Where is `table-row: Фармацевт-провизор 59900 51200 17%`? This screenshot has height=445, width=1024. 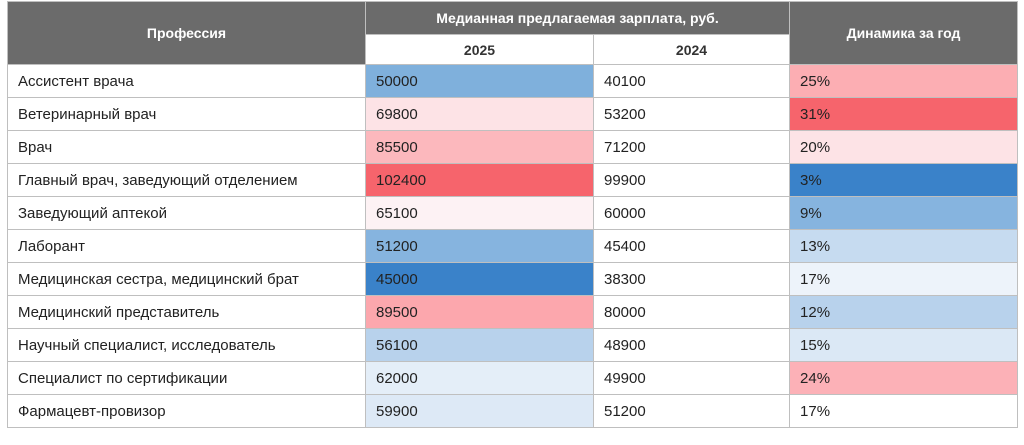 table-row: Фармацевт-провизор 59900 51200 17% is located at coordinates (513, 411).